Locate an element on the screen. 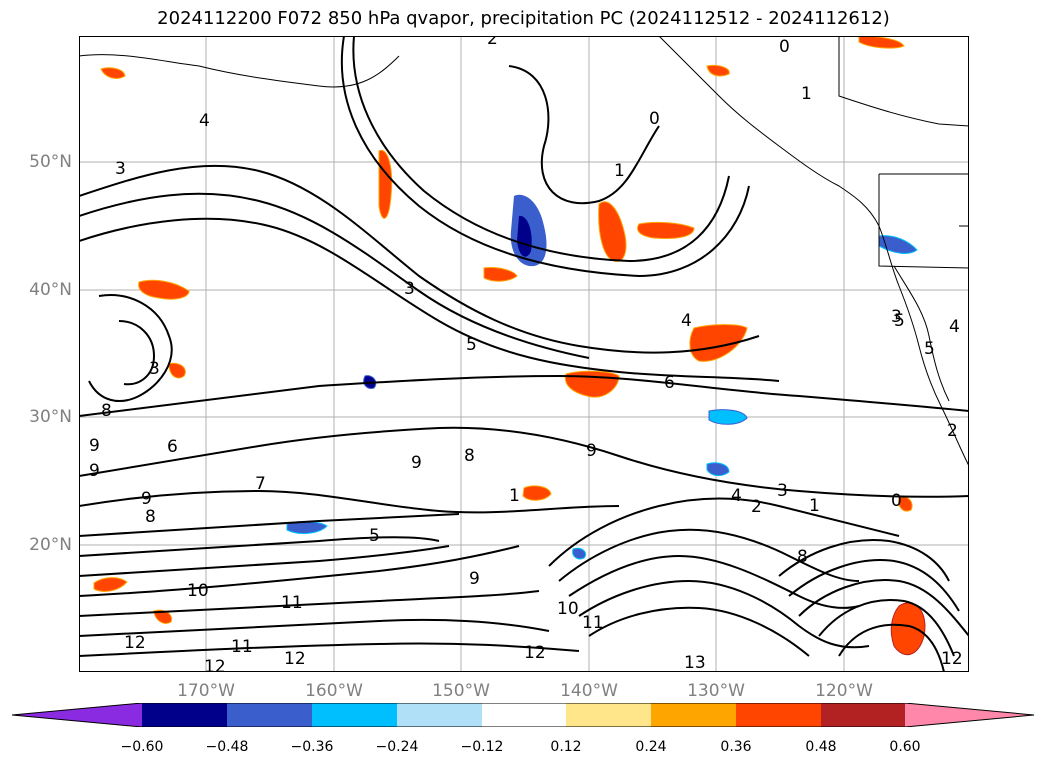 The image size is (1047, 765). longitude-label: 160°W is located at coordinates (334, 691).